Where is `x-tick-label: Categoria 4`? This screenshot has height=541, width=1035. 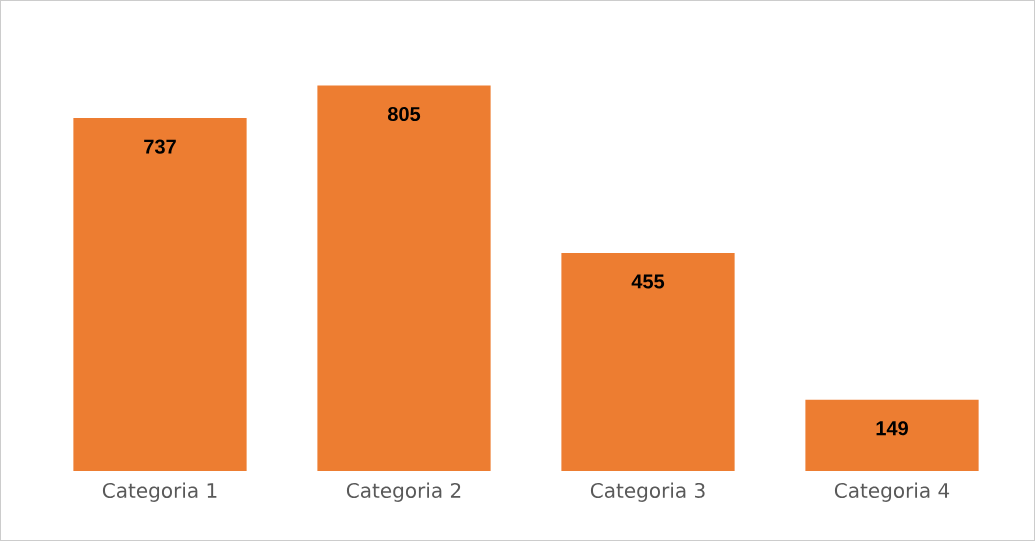 x-tick-label: Categoria 4 is located at coordinates (892, 492).